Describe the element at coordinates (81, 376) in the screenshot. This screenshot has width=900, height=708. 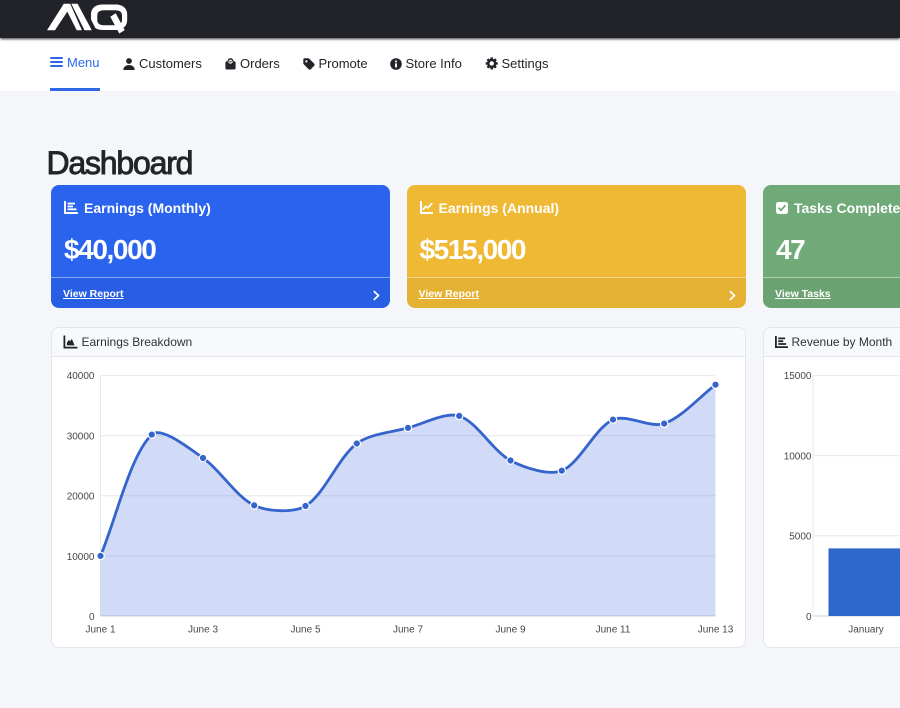
I see `svg-text: 40000` at that location.